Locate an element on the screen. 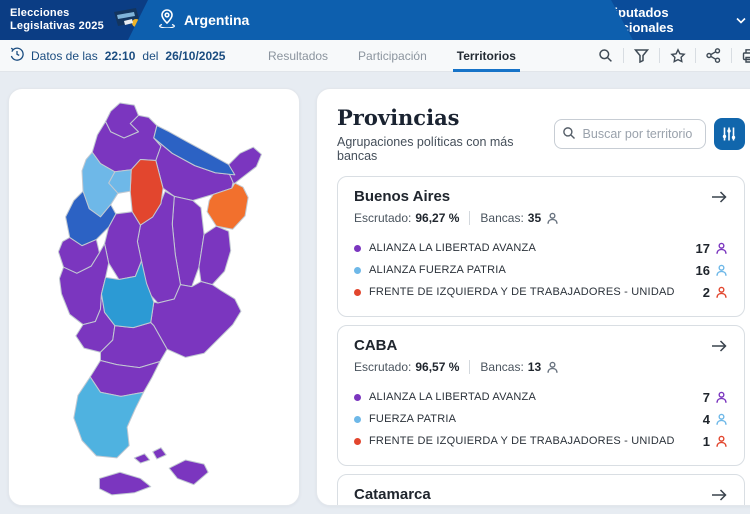 The image size is (750, 514). territory-label: Argentina is located at coordinates (217, 20).